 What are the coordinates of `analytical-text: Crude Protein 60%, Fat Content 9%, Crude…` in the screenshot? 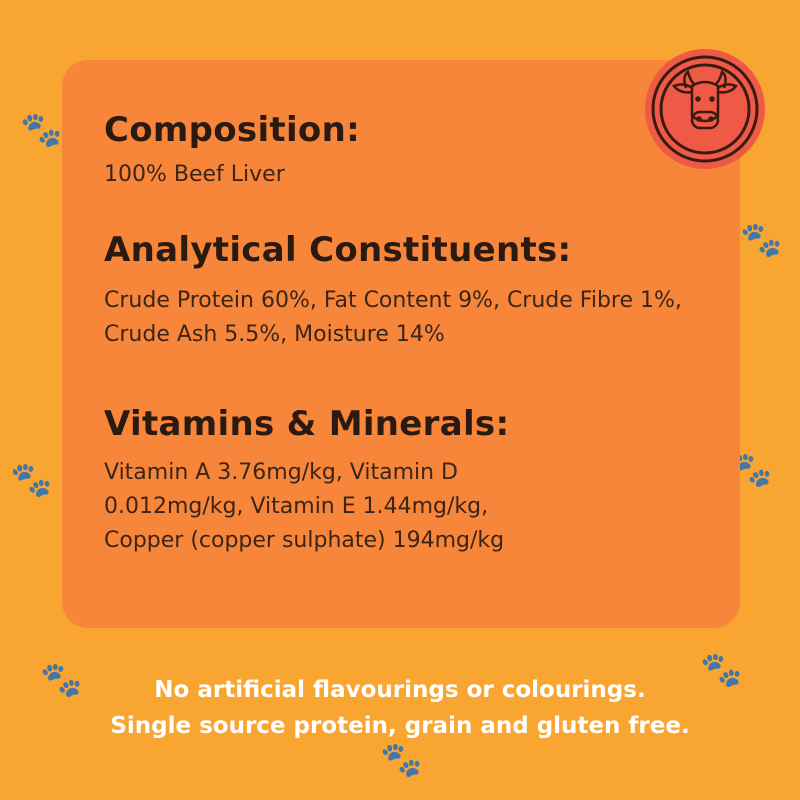 It's located at (393, 317).